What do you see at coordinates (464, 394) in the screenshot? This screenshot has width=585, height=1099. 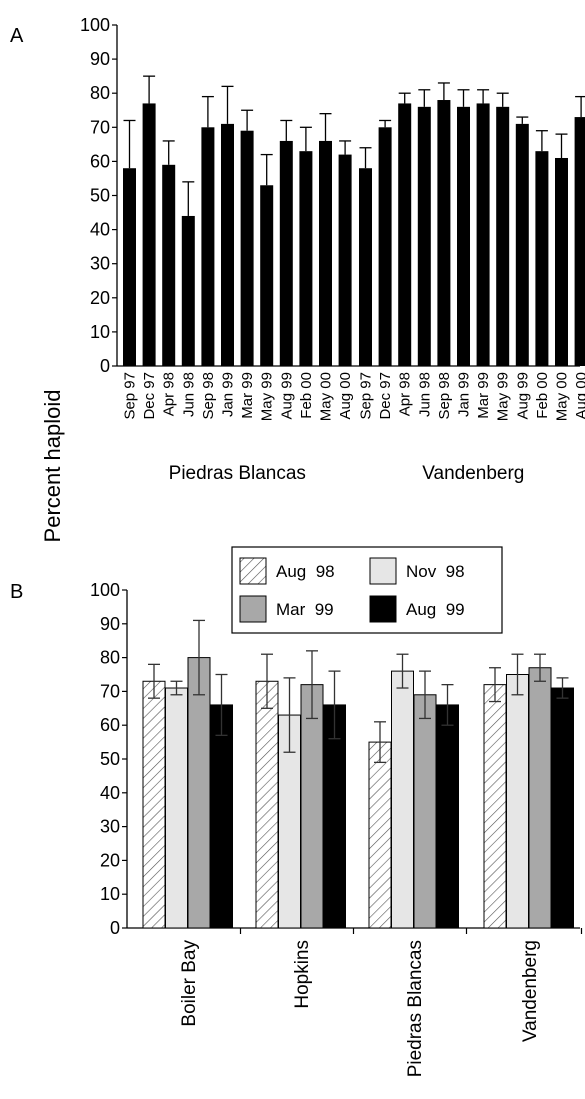 I see `x-tick-label-vandenberg: Jan 99` at bounding box center [464, 394].